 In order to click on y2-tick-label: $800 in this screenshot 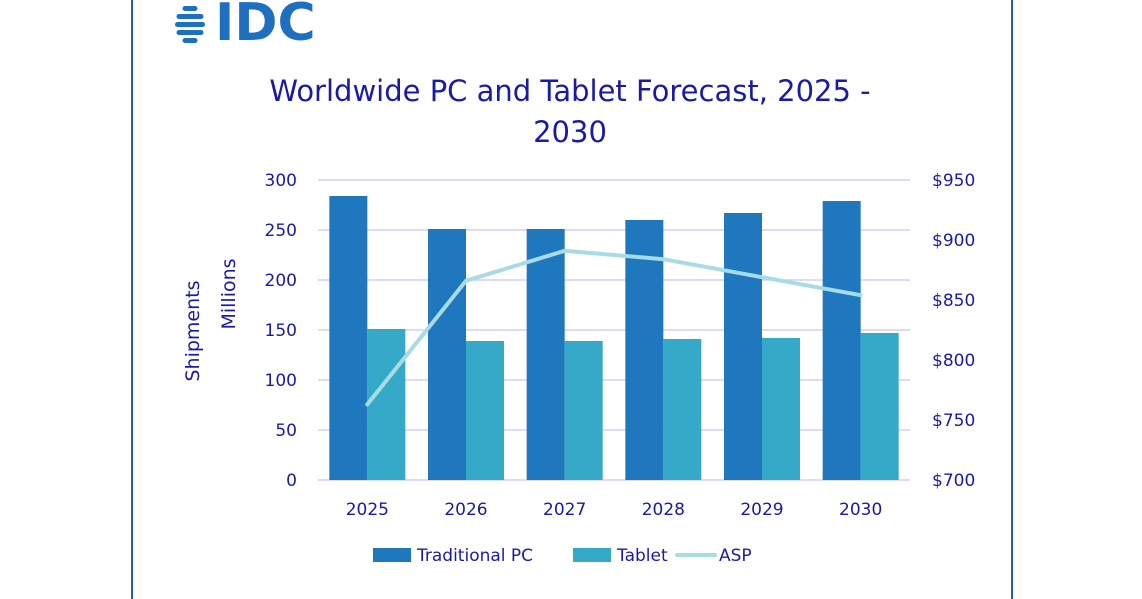, I will do `click(953, 361)`.